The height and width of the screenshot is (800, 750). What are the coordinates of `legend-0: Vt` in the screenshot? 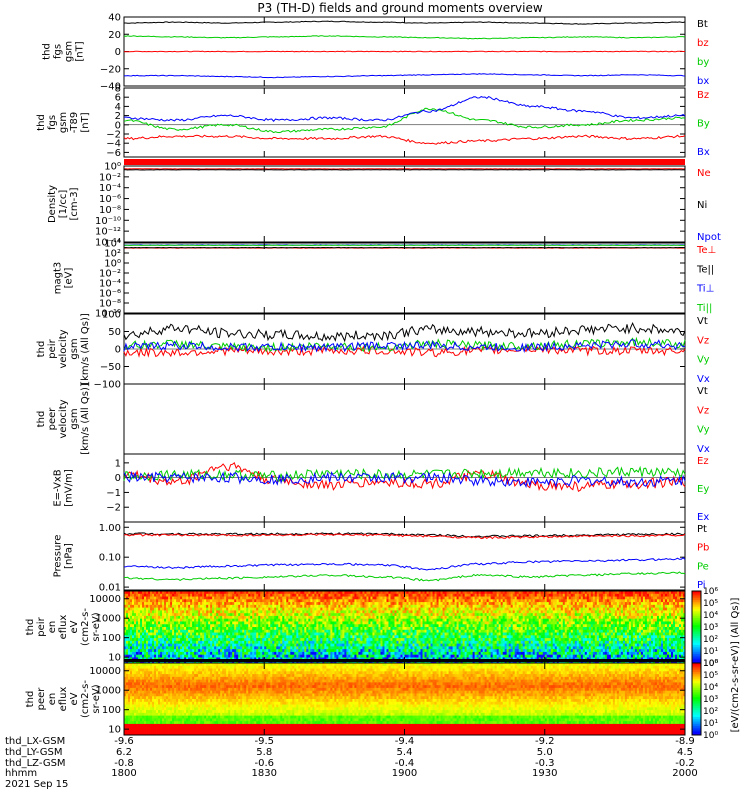 It's located at (702, 391).